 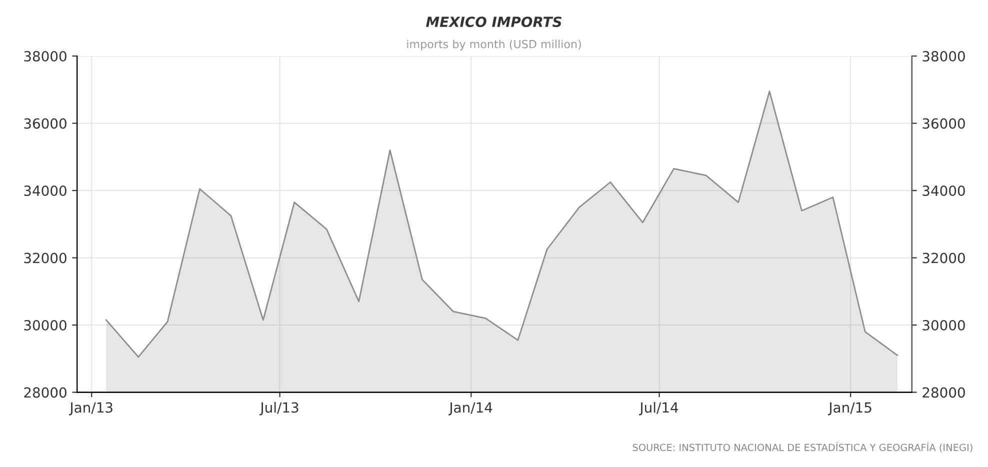 What do you see at coordinates (943, 191) in the screenshot?
I see `y2-tick-label: 34000` at bounding box center [943, 191].